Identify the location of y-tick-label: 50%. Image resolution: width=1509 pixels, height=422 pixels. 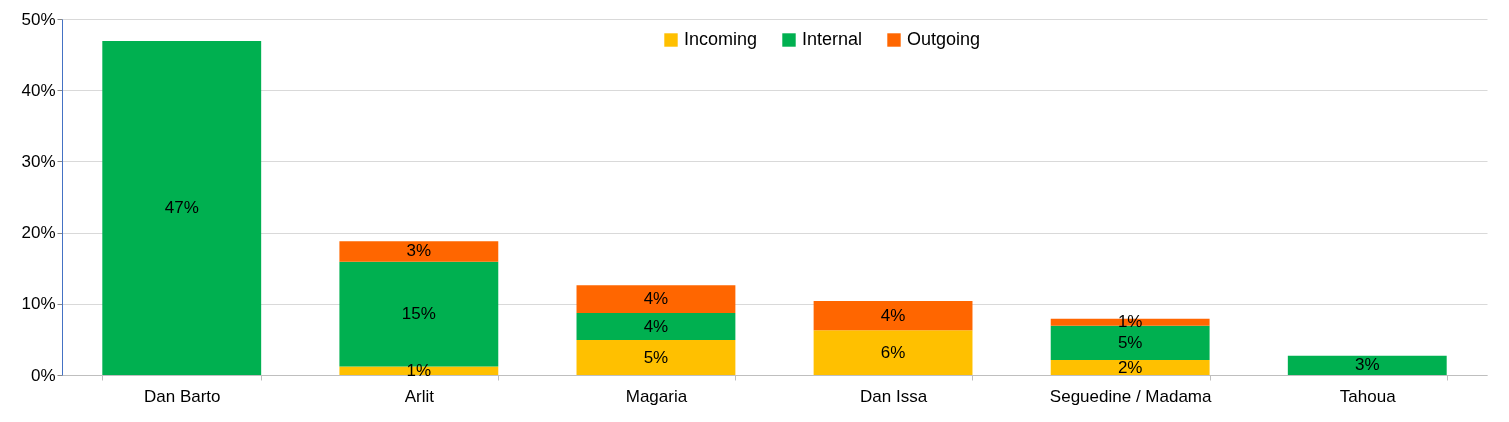
(38, 19).